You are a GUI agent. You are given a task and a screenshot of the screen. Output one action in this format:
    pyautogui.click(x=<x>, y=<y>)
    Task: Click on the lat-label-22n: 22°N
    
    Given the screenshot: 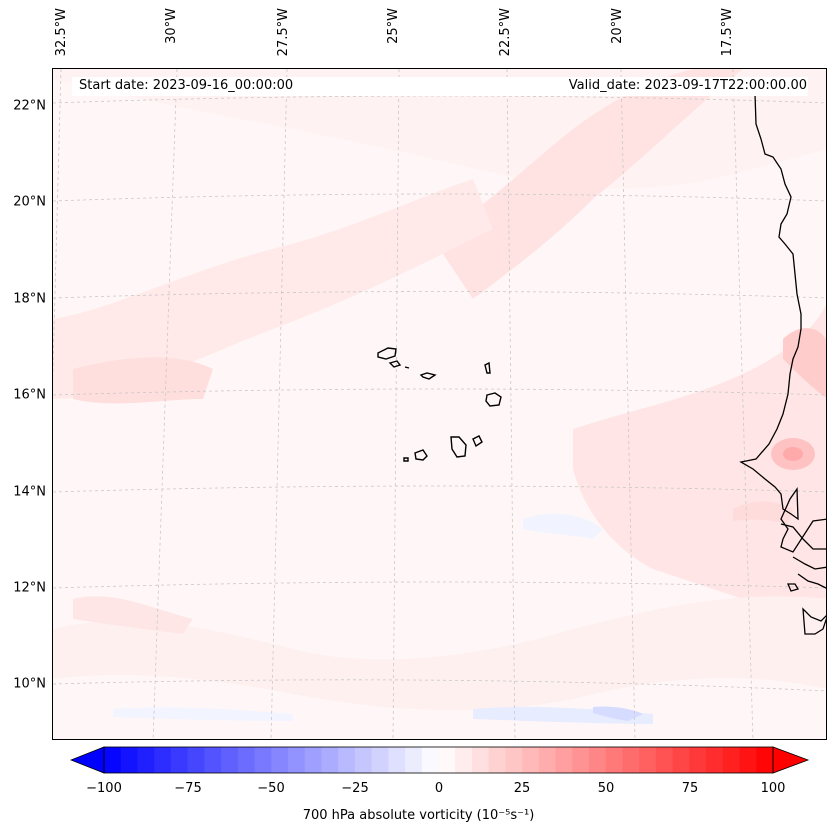 What is the action you would take?
    pyautogui.click(x=29, y=106)
    